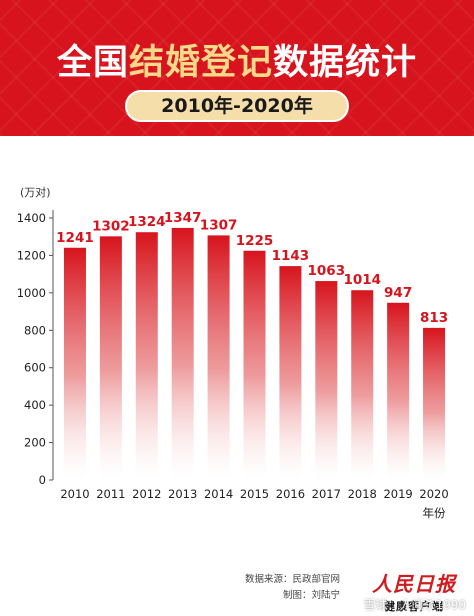 This screenshot has height=616, width=474. I want to click on watermark: 雪球：人间杀1990, so click(414, 605).